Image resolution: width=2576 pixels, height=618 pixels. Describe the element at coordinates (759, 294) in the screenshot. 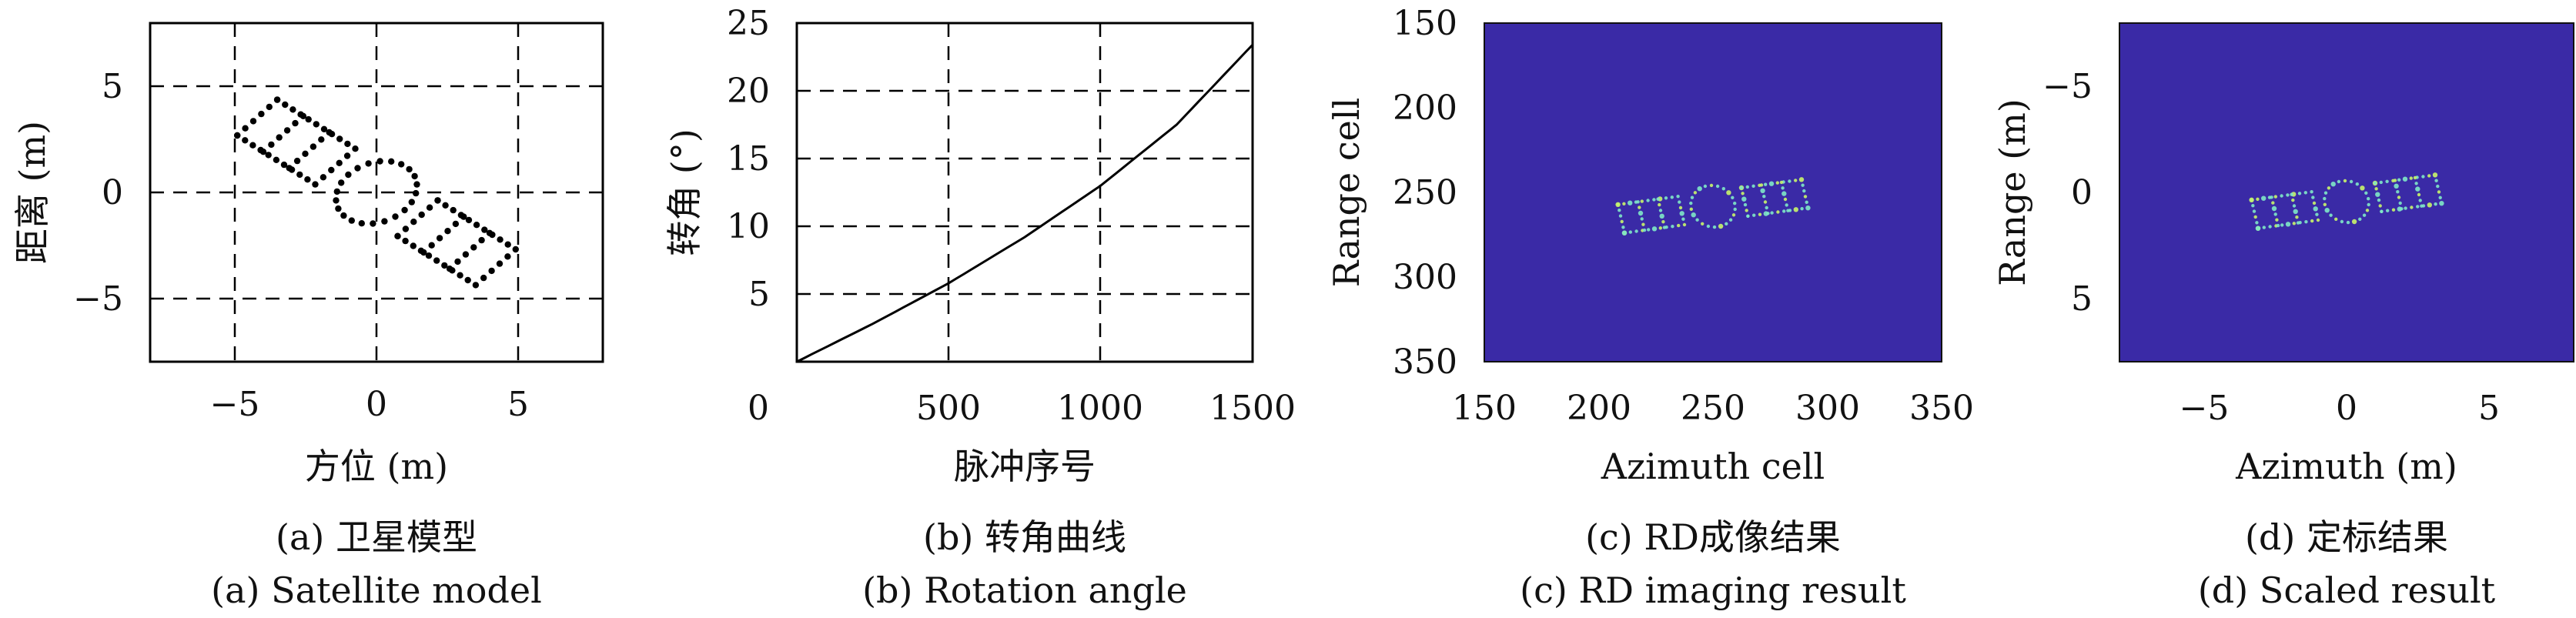

I see `y-tick-b-4: 5` at that location.